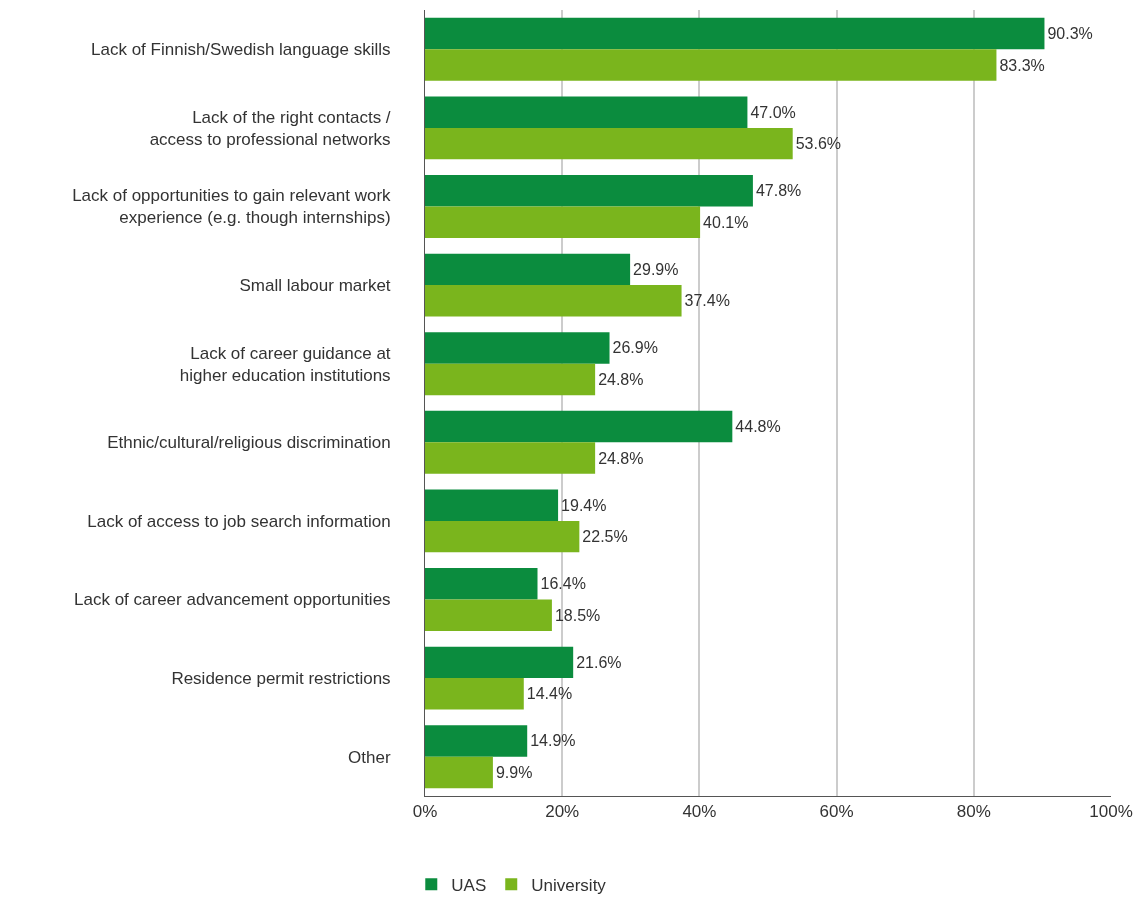 The image size is (1146, 913). What do you see at coordinates (249, 443) in the screenshot?
I see `y-tick-label: Ethnic/cultural/religious discrimination` at bounding box center [249, 443].